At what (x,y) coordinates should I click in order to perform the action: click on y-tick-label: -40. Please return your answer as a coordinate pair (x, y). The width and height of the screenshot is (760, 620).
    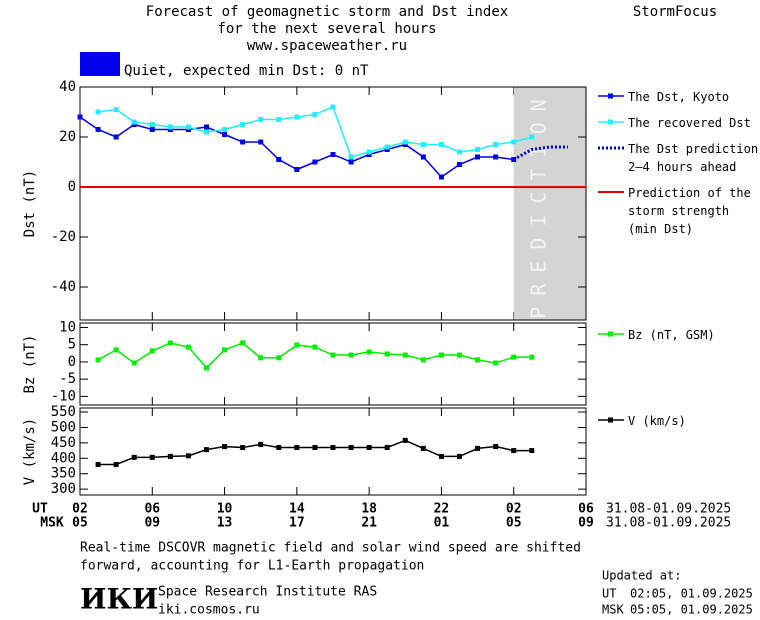
    Looking at the image, I should click on (63, 287).